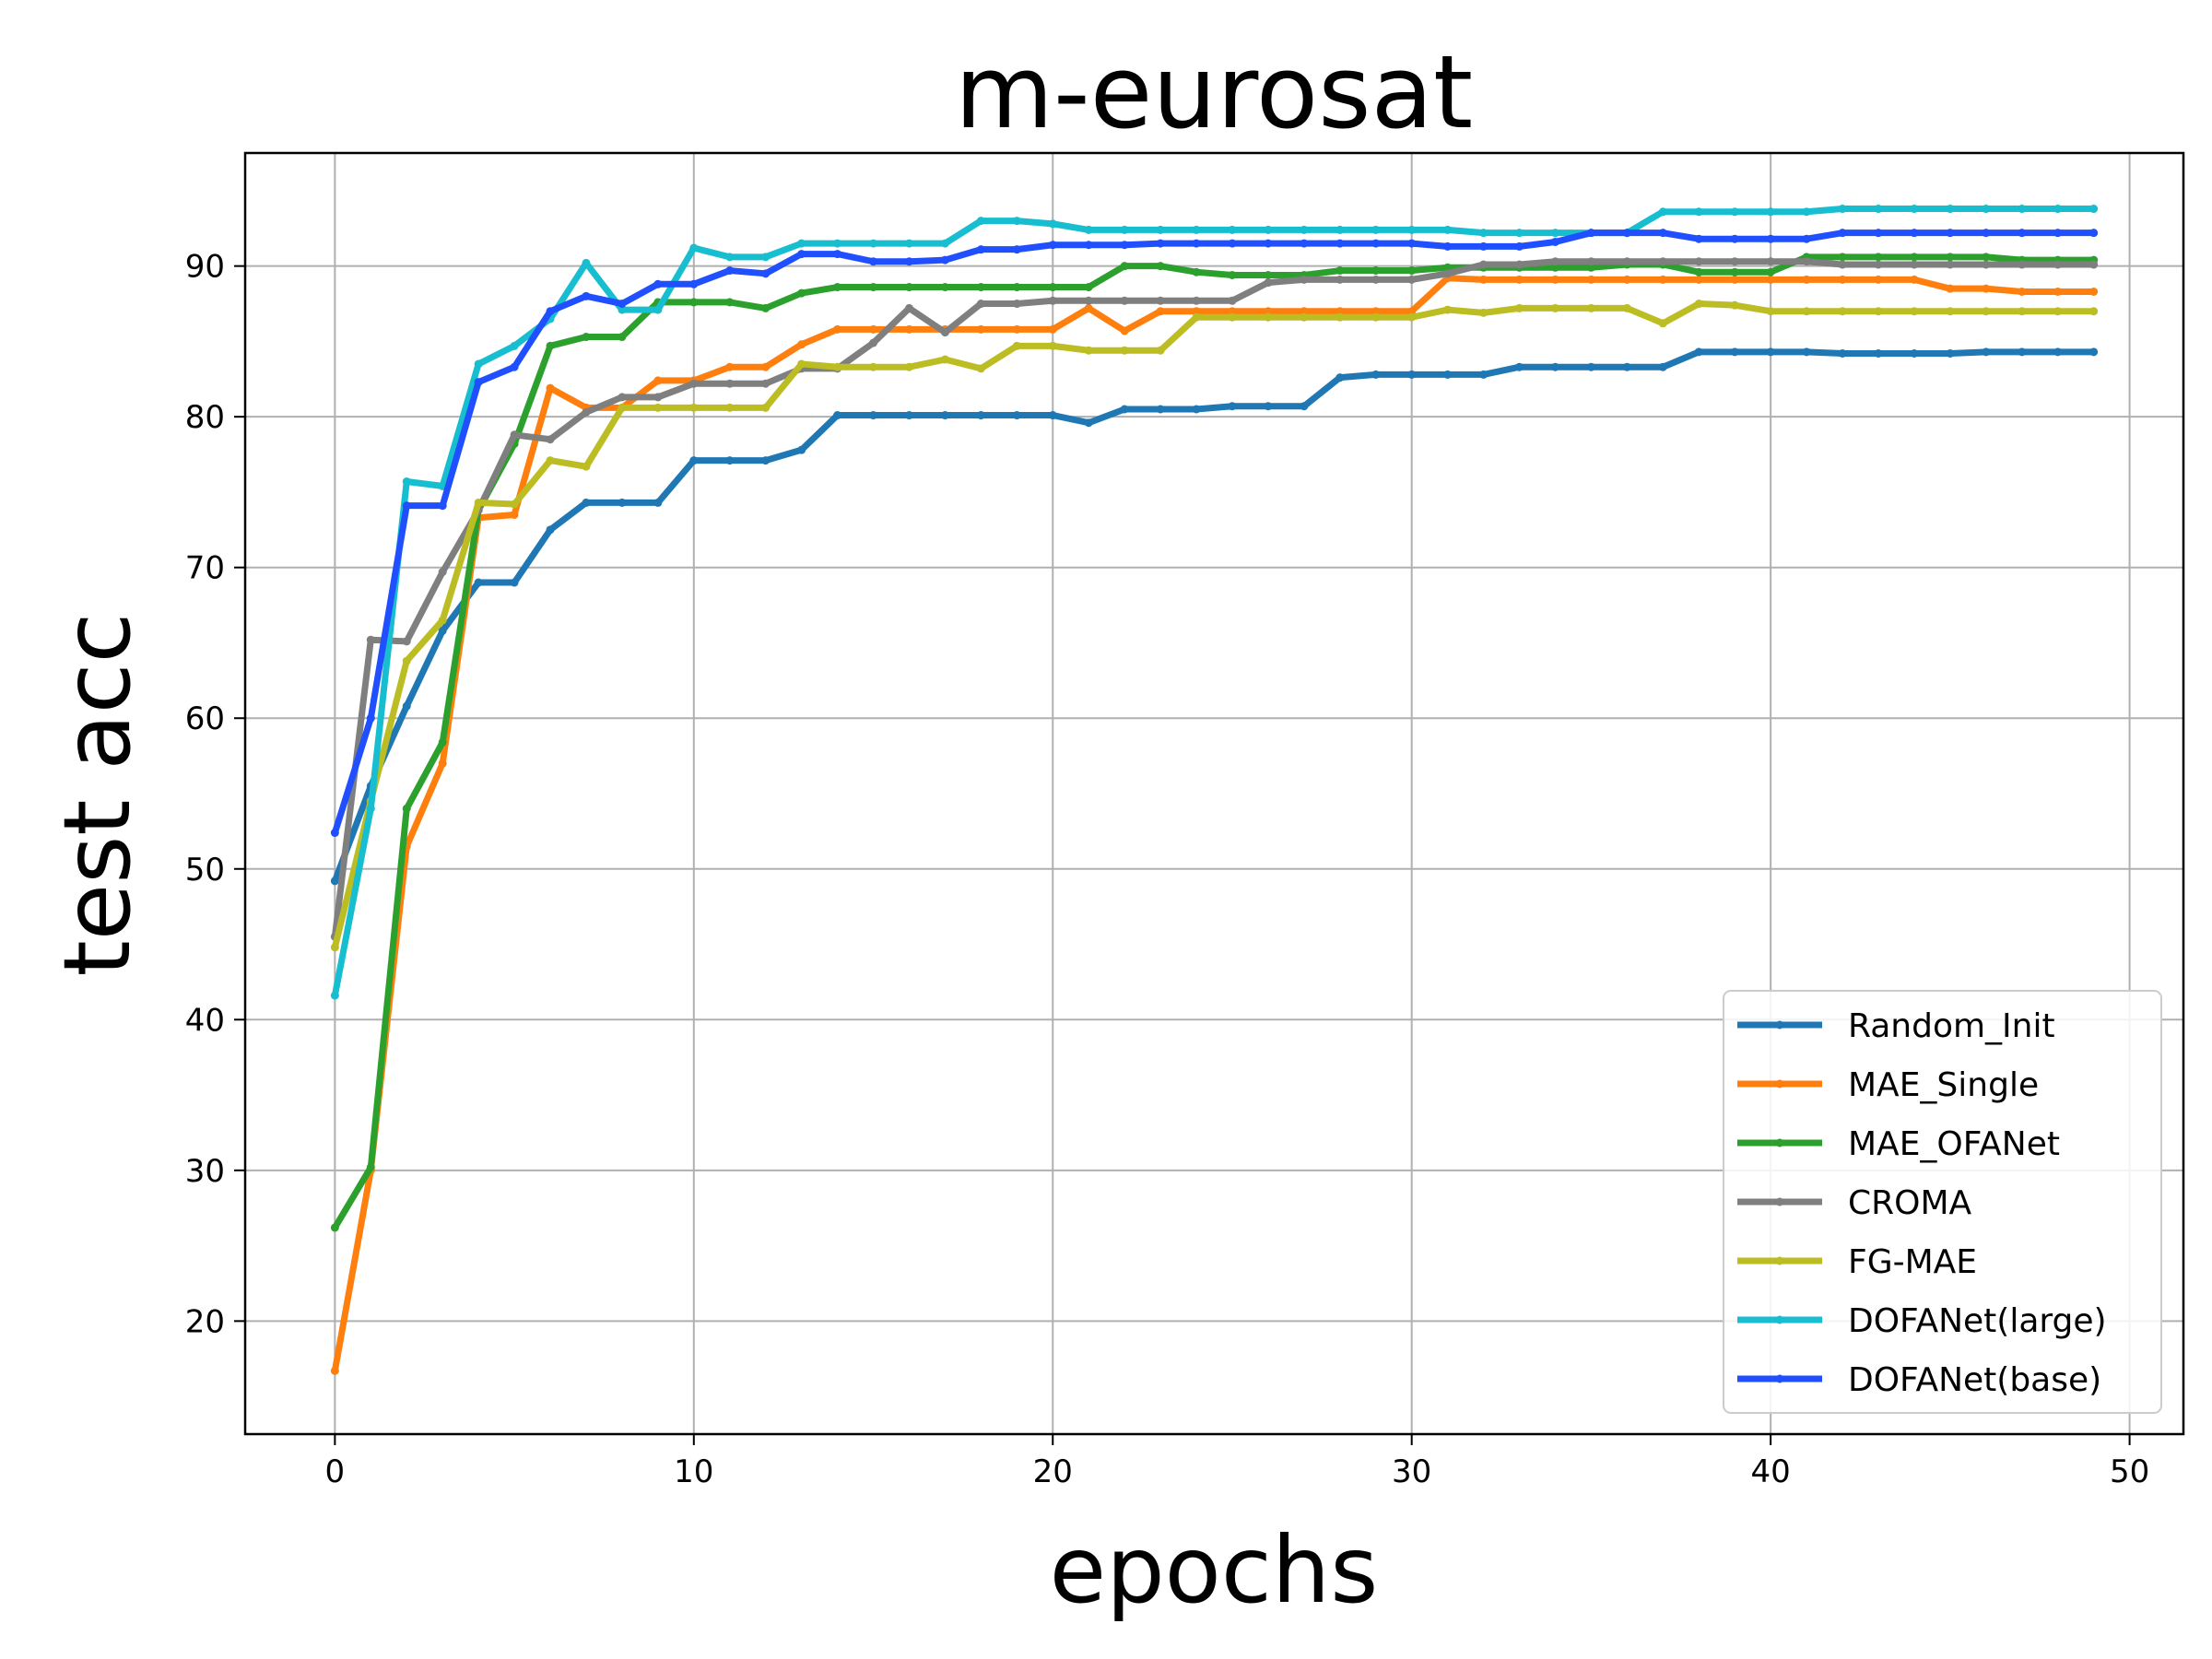  Describe the element at coordinates (205, 417) in the screenshot. I see `y-tick-label: 80` at that location.